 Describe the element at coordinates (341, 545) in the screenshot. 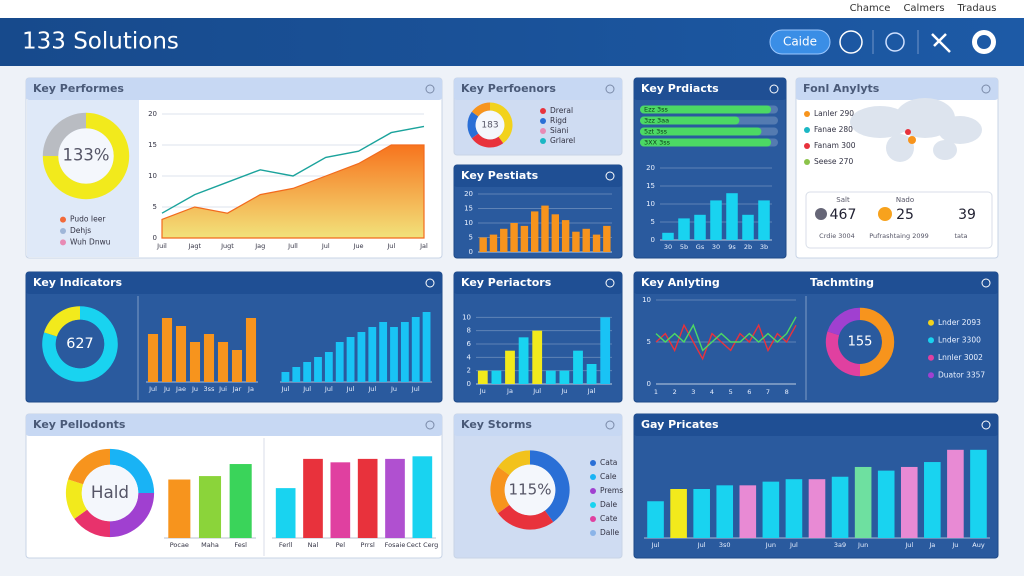

I see `x-tick-label: Pel` at that location.